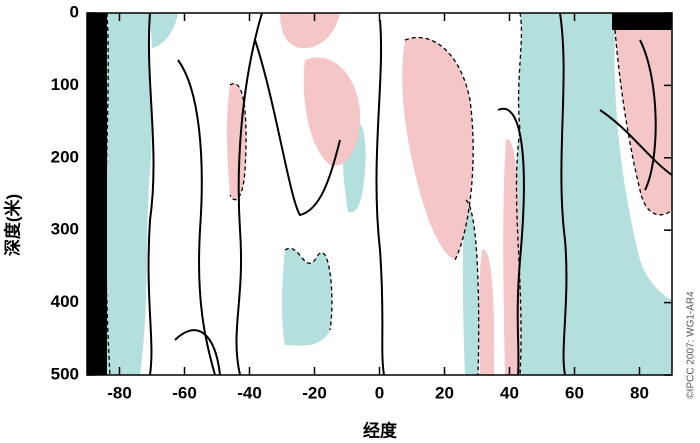 The image size is (700, 443). I want to click on x-tick-label: 60, so click(574, 392).